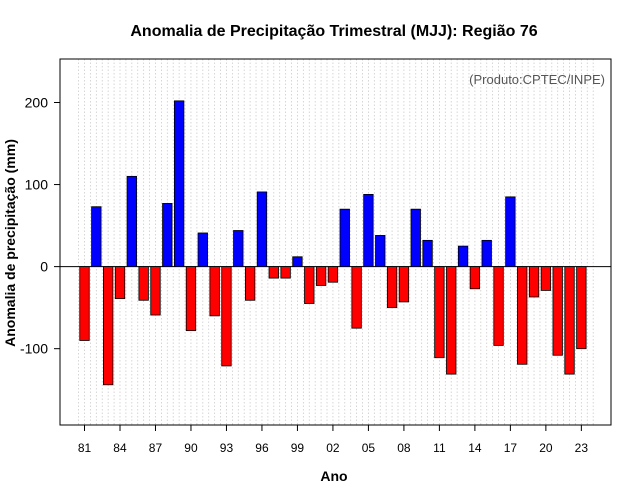 The width and height of the screenshot is (640, 500). I want to click on bar-2010, so click(427, 253).